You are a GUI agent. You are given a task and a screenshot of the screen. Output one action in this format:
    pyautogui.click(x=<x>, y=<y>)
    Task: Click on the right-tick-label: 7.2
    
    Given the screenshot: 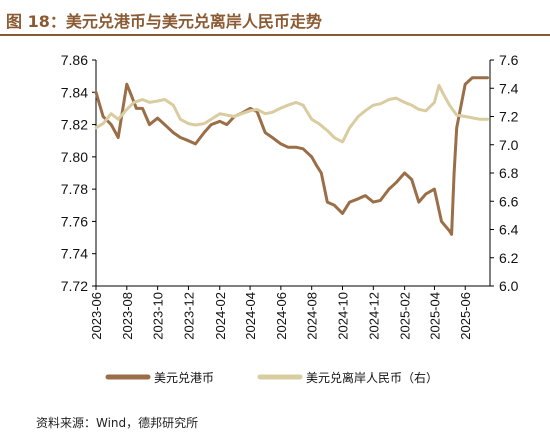 What is the action you would take?
    pyautogui.click(x=509, y=117)
    